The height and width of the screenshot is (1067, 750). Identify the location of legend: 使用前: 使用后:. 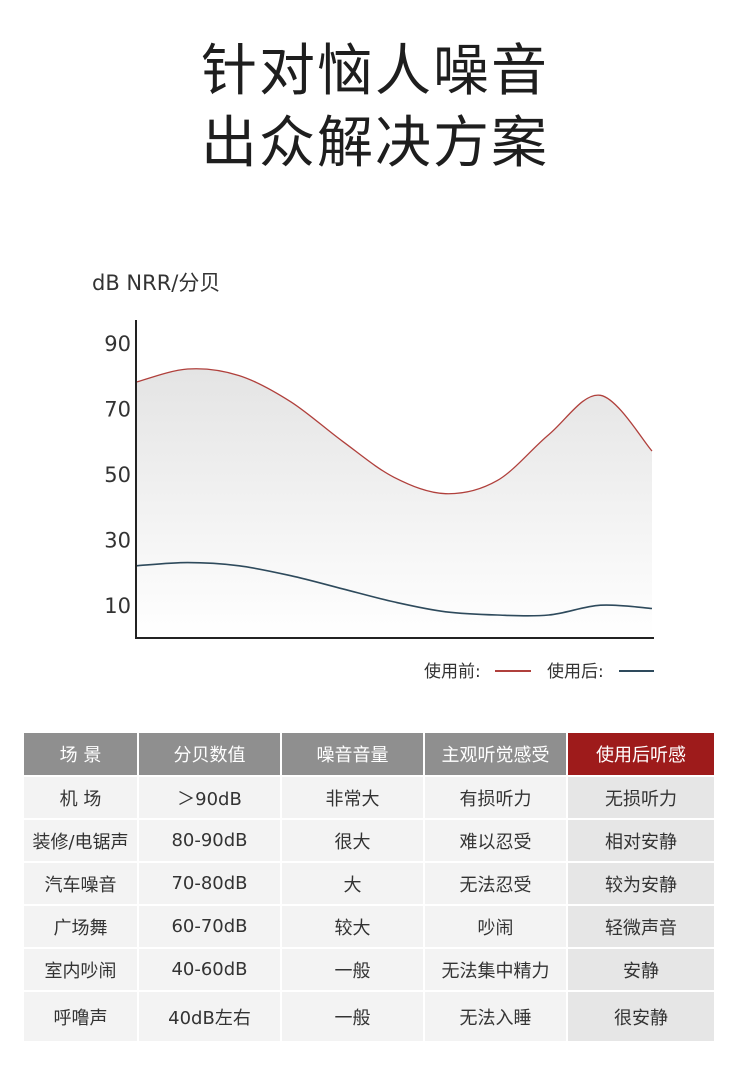
(539, 671).